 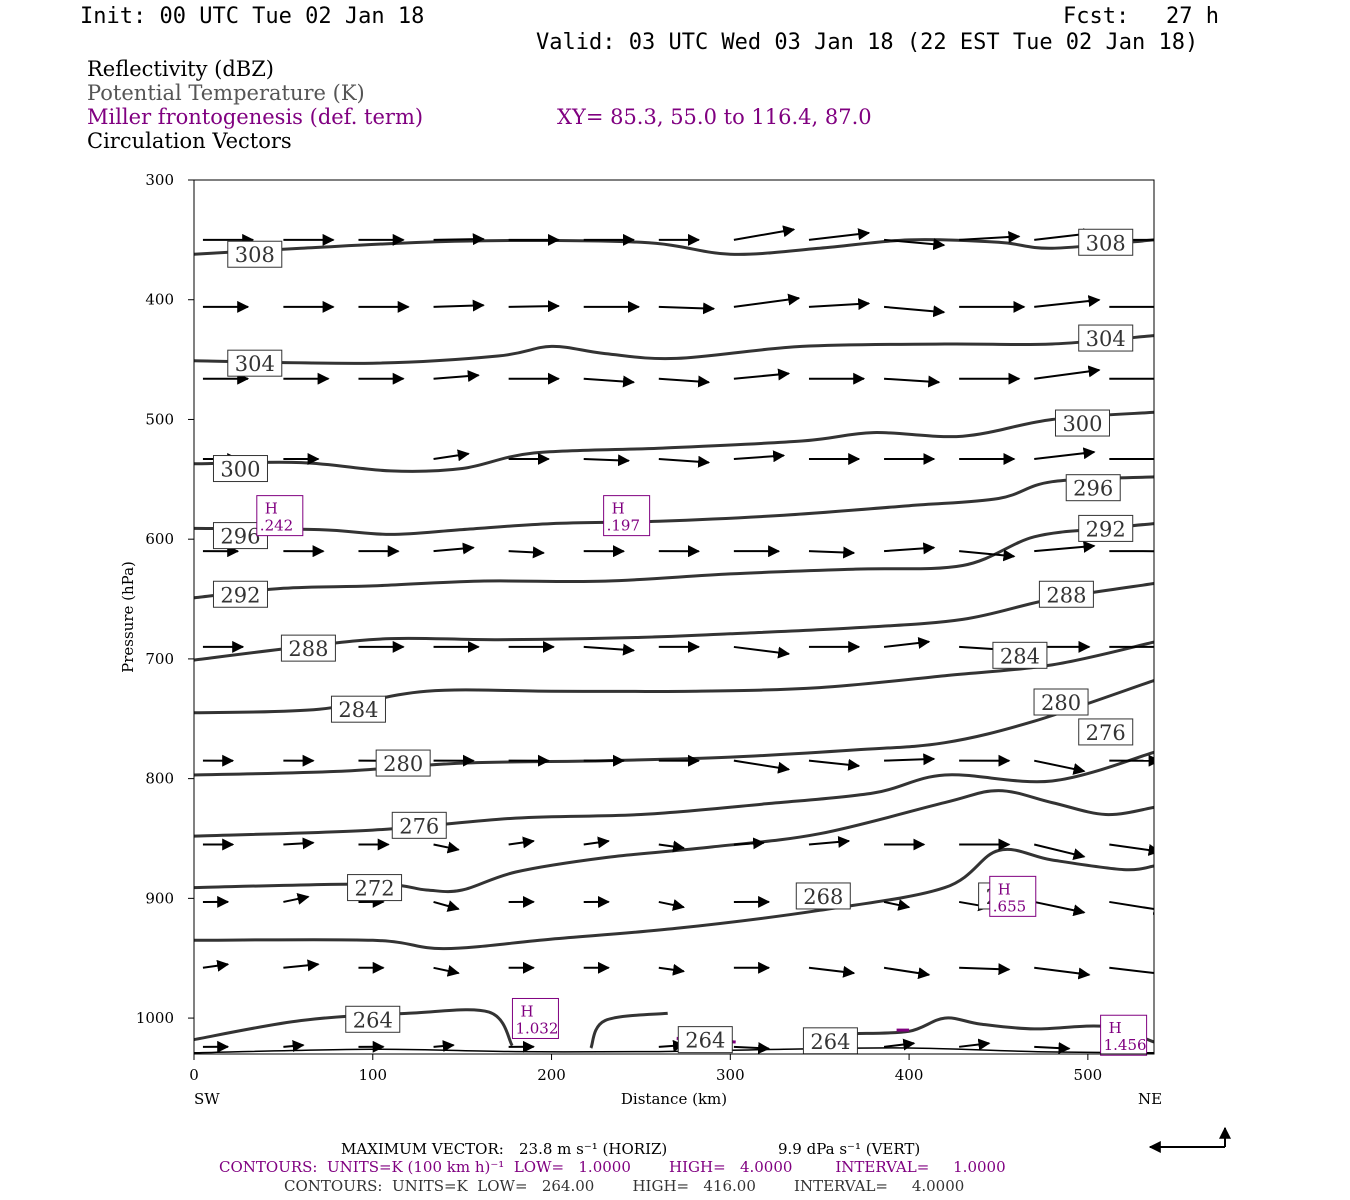 I want to click on contour-label: 292, so click(x=1106, y=529).